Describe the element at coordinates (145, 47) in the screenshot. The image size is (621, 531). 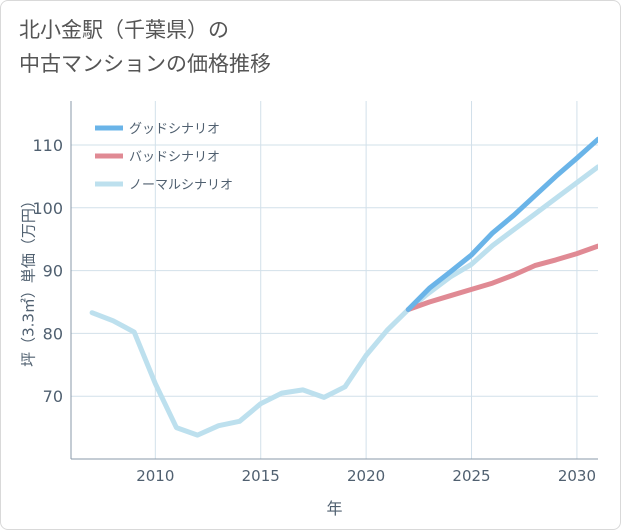
I see `chart-title: 北小金駅（千葉県）の 中古マンションの価格推移` at that location.